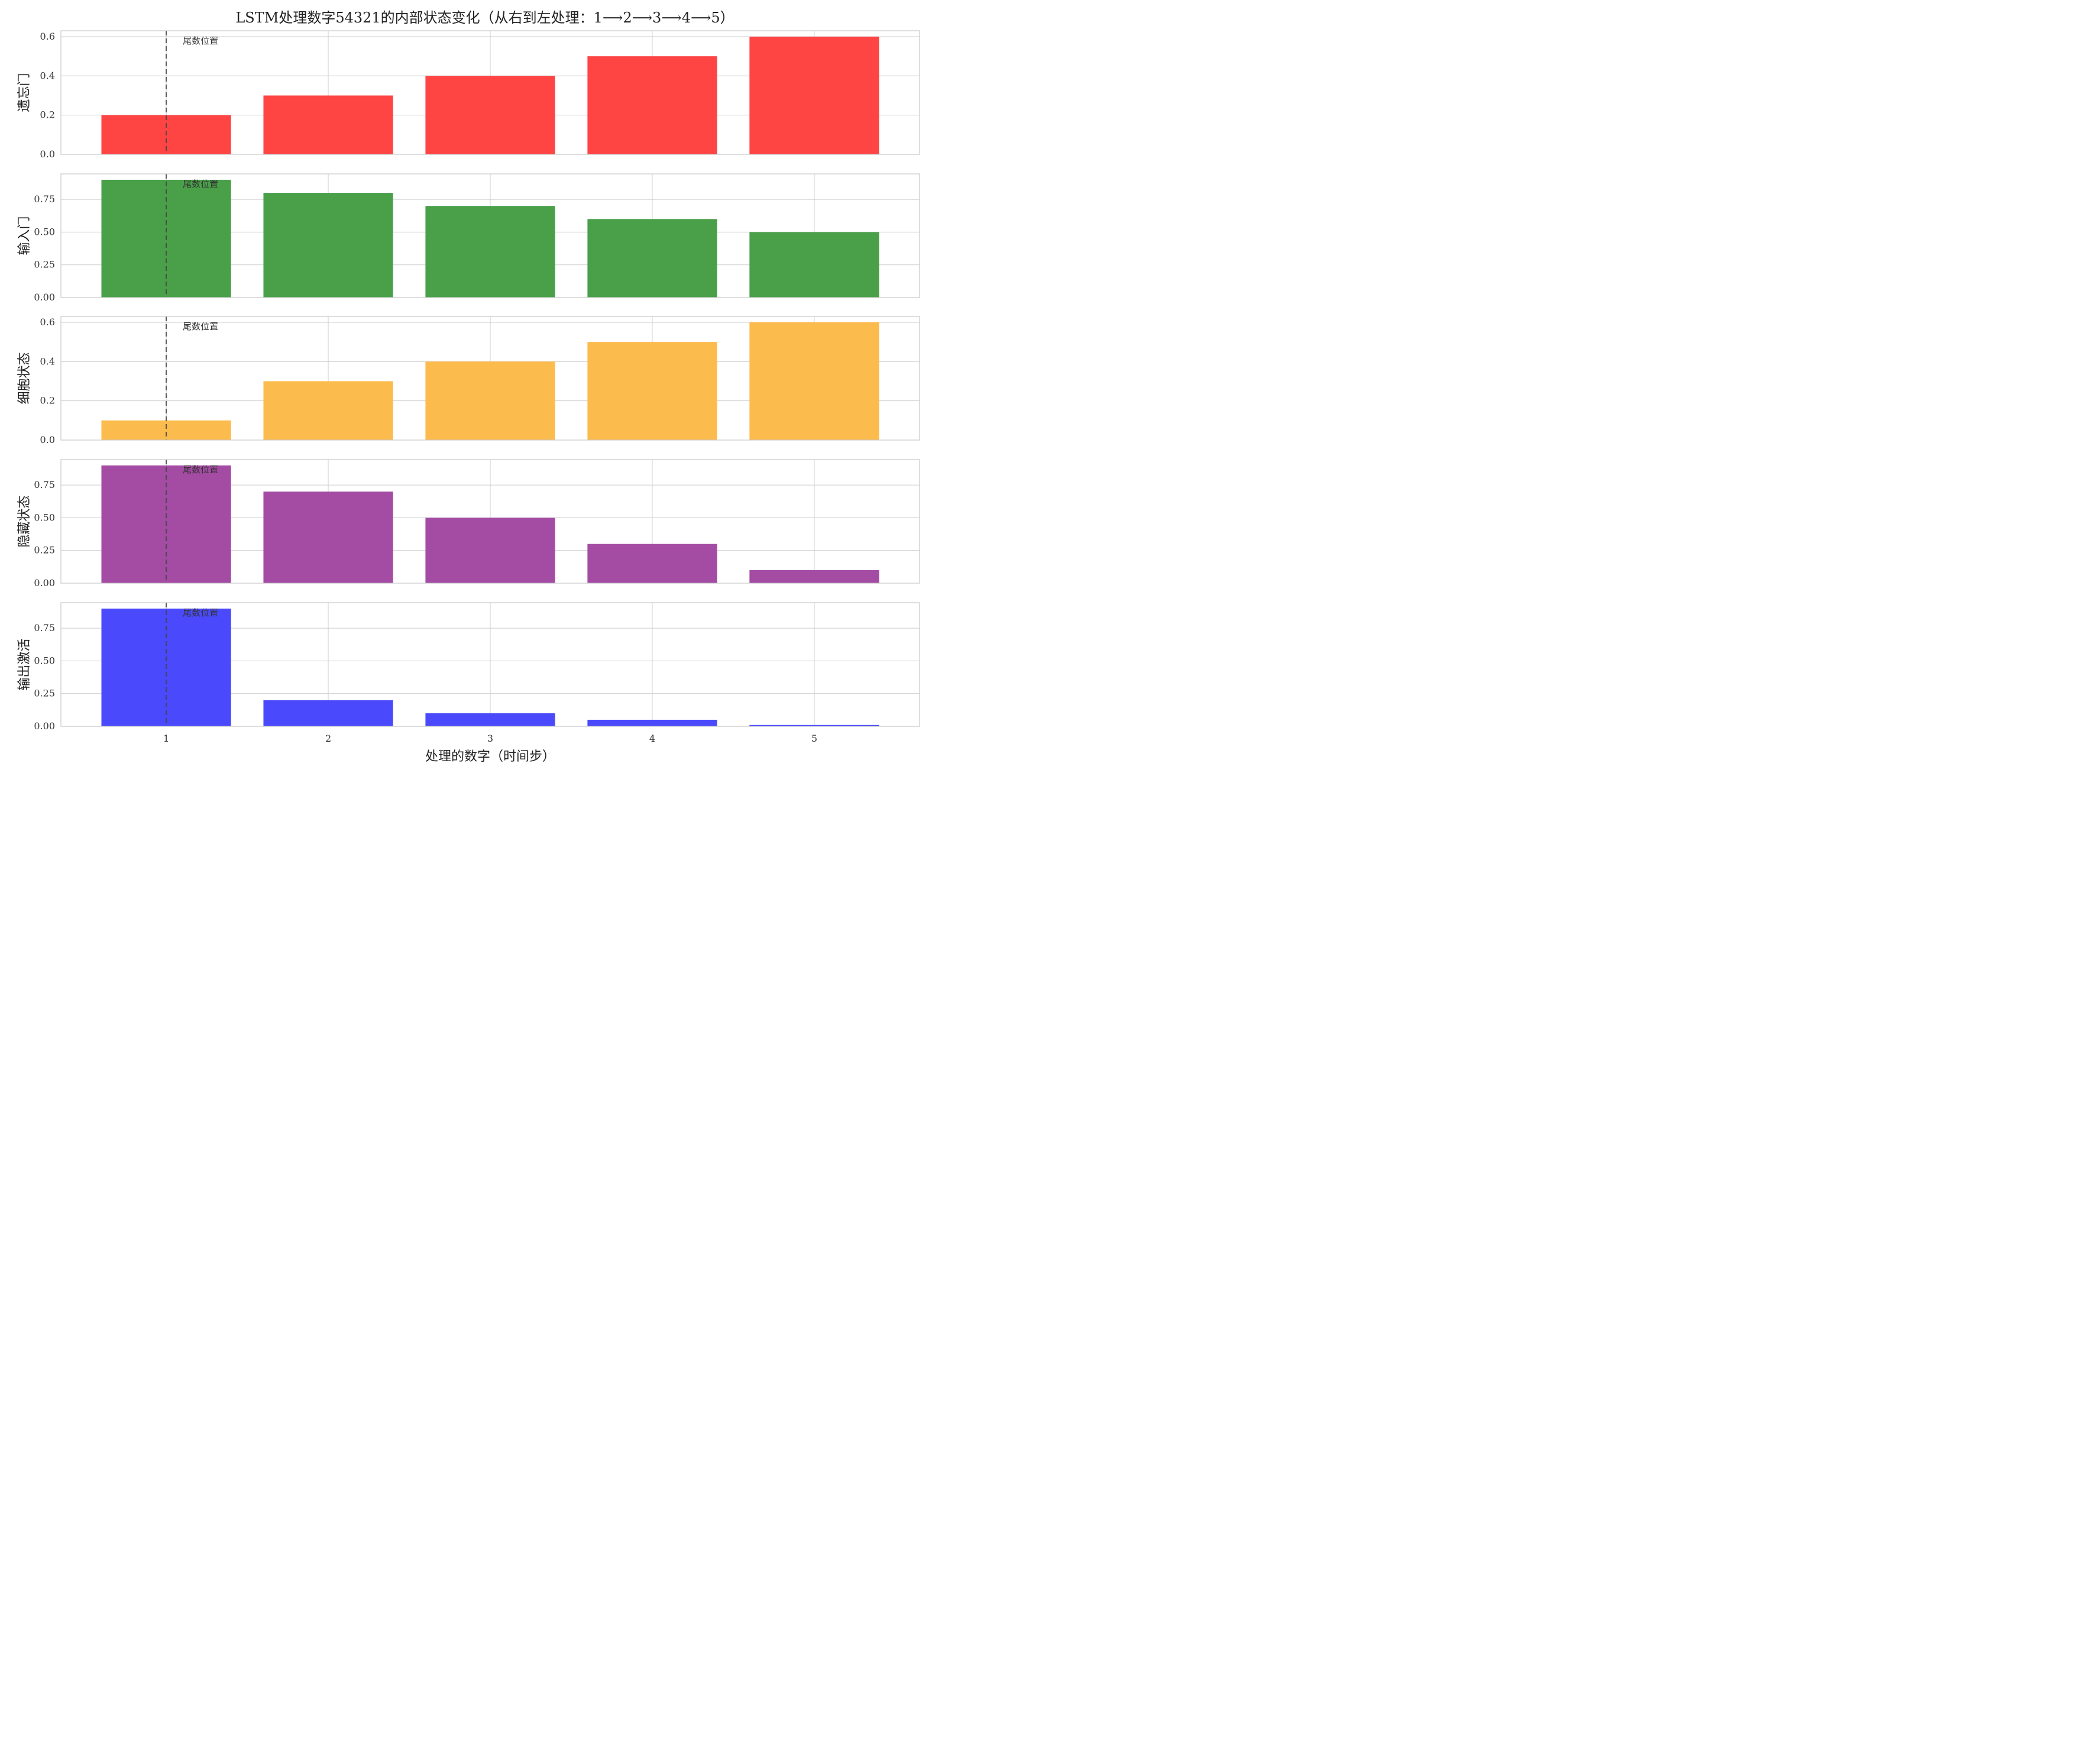  Describe the element at coordinates (166, 738) in the screenshot. I see `x-tick-label: 1` at that location.